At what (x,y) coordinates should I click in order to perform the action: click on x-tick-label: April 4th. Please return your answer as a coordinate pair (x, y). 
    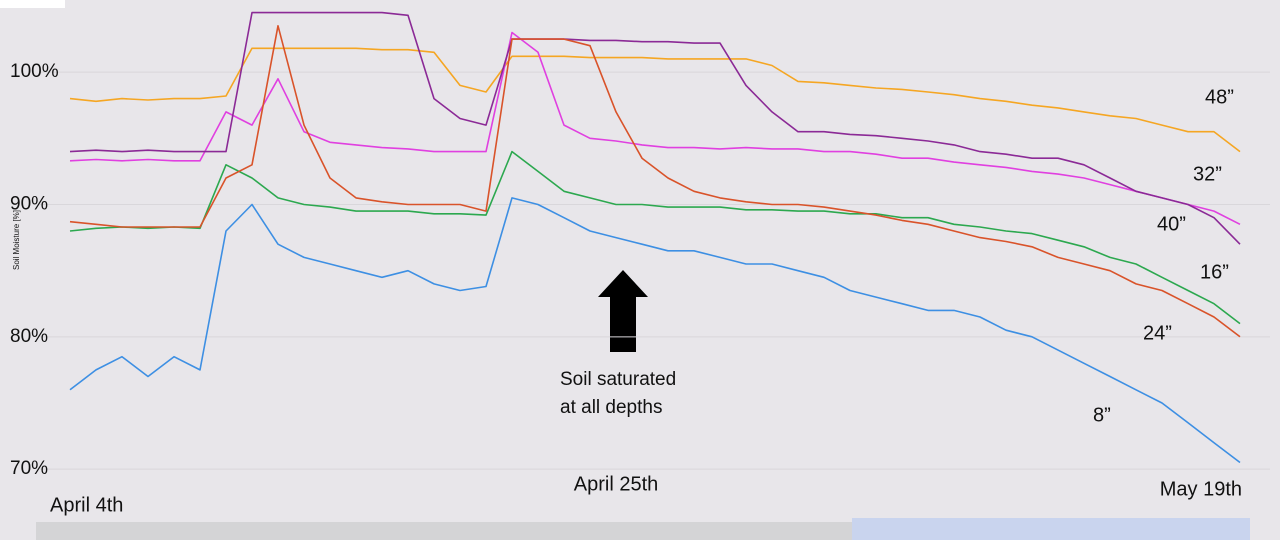
    Looking at the image, I should click on (86, 505).